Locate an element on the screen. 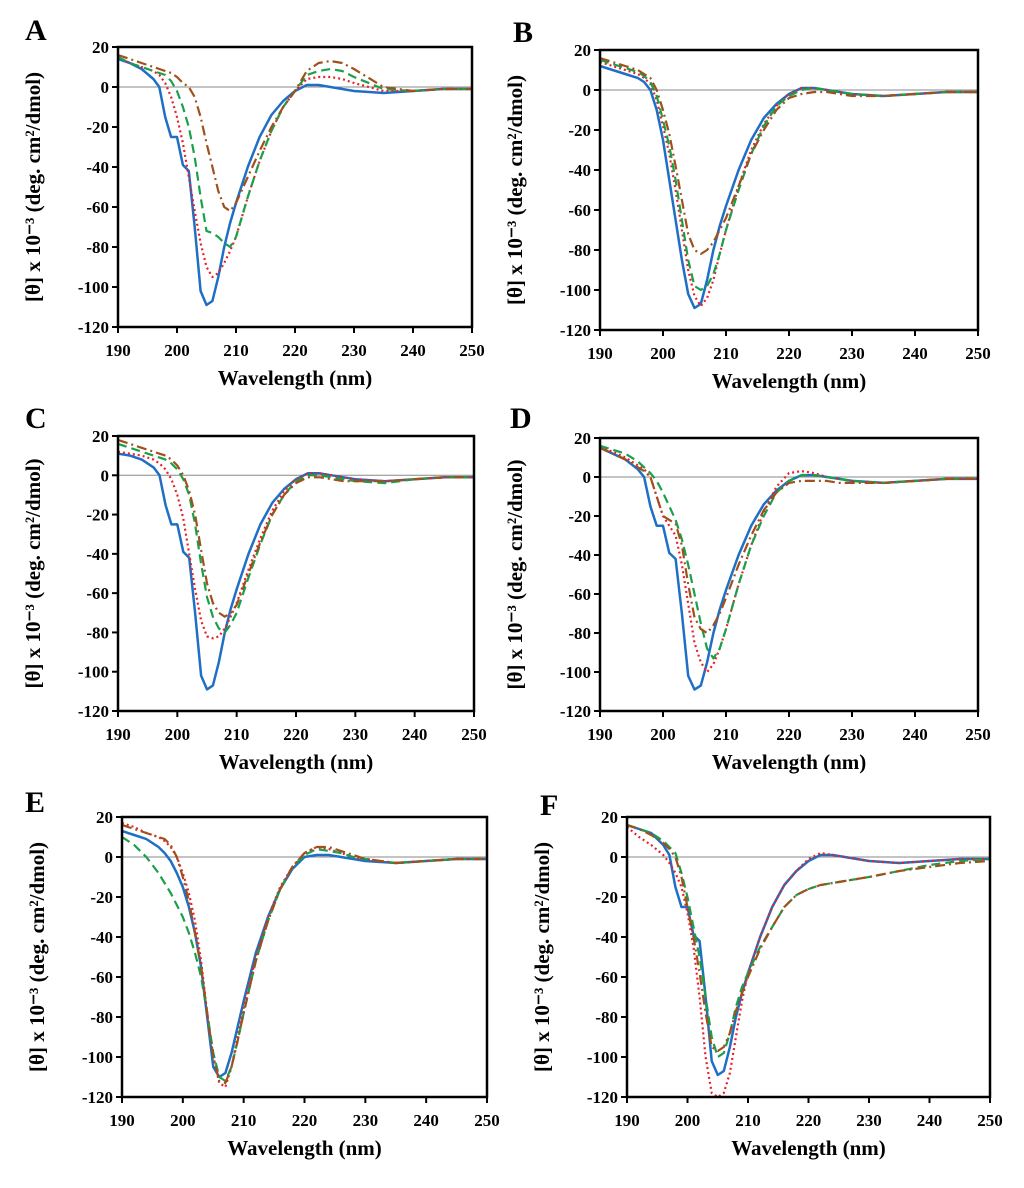 The height and width of the screenshot is (1188, 1024). panel-letter: E is located at coordinates (35, 802).